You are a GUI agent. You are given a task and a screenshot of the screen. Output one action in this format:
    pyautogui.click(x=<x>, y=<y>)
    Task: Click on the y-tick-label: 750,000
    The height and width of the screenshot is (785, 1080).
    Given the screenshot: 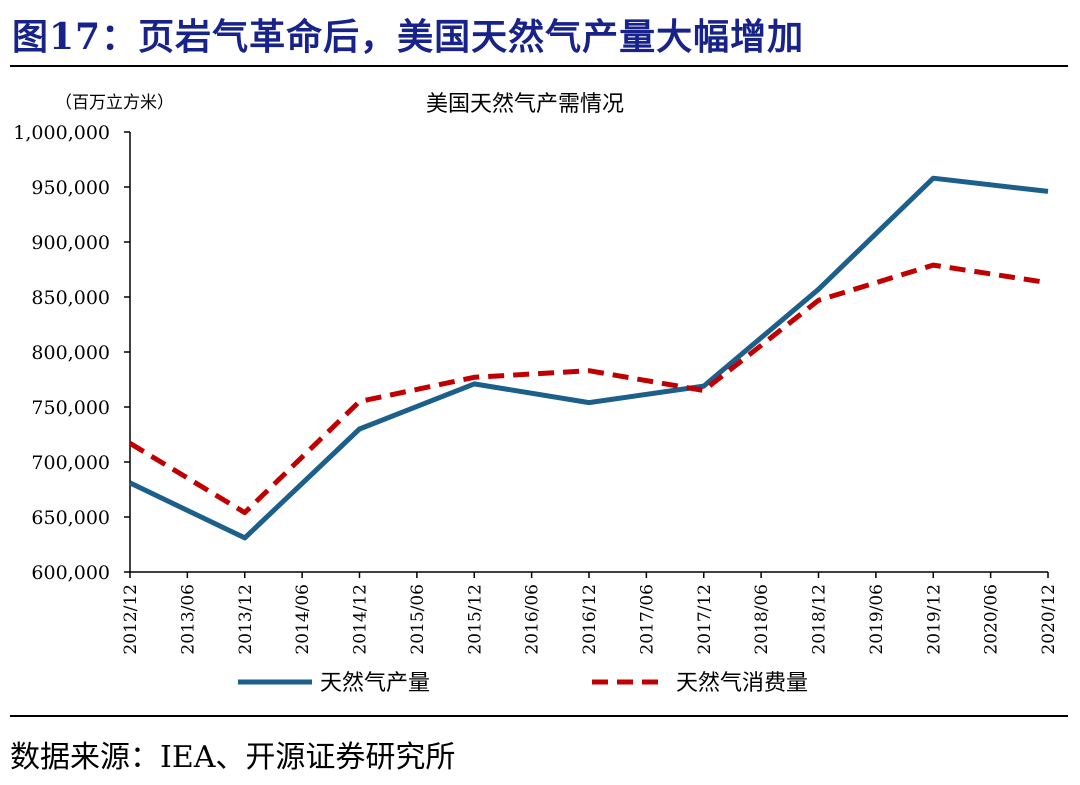 What is the action you would take?
    pyautogui.click(x=70, y=408)
    